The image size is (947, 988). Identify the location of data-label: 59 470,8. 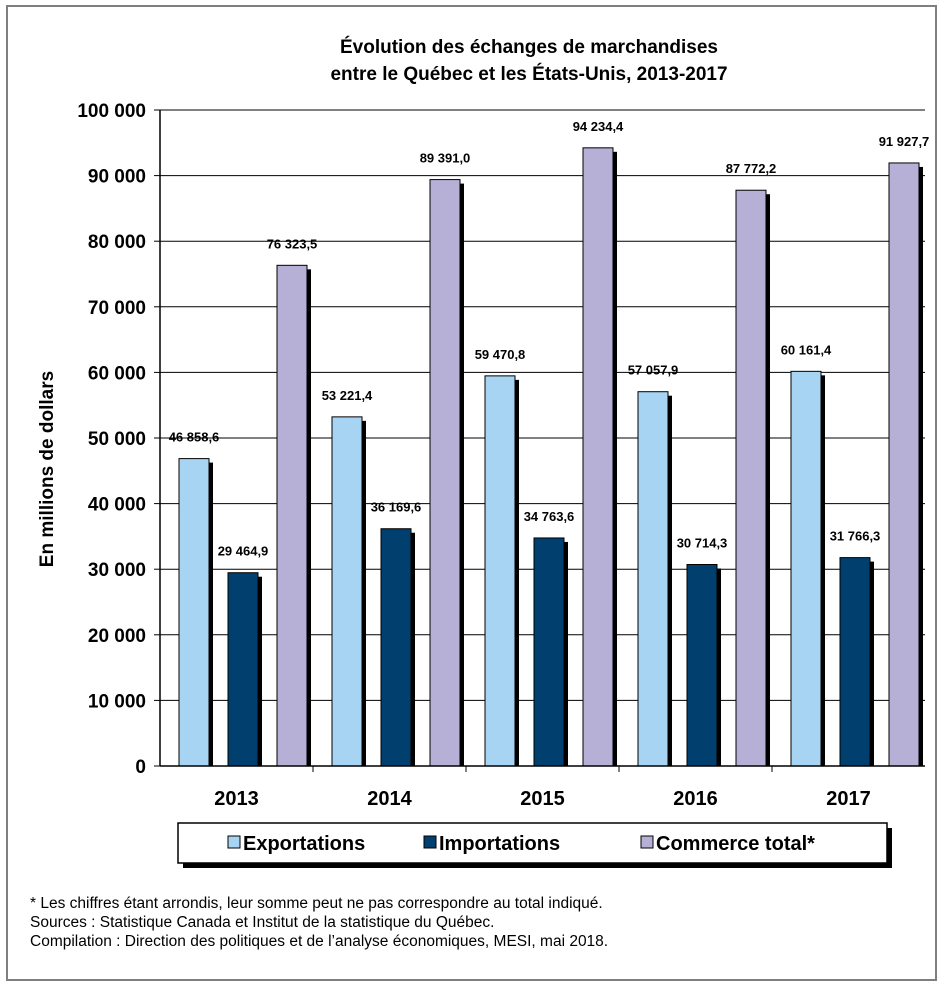
(500, 354).